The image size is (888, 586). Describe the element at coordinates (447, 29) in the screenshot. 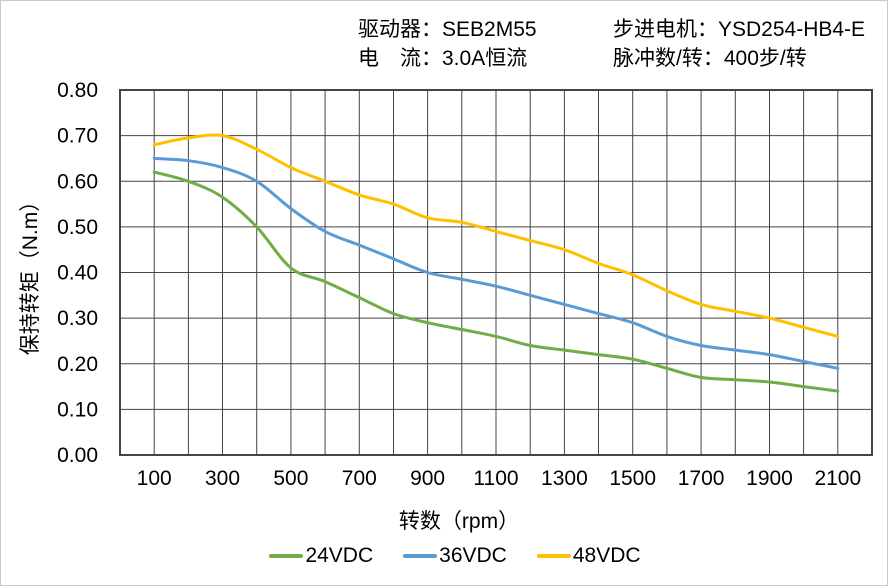

I see `driver-spec: 驱动器：SEB2M55` at that location.